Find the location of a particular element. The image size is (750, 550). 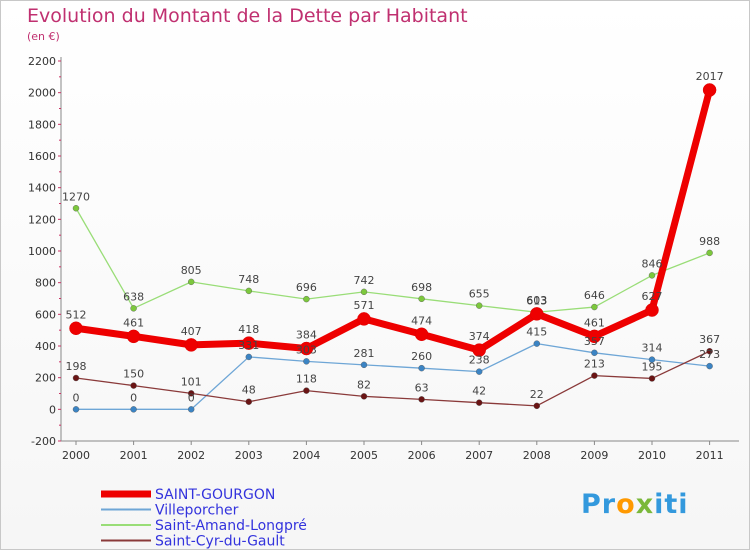

data-label: 474 is located at coordinates (421, 320).